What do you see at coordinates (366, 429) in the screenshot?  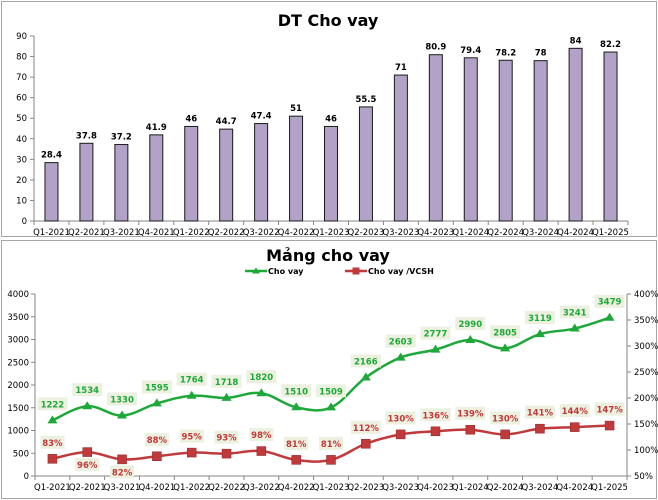 I see `data-label: 112%` at bounding box center [366, 429].